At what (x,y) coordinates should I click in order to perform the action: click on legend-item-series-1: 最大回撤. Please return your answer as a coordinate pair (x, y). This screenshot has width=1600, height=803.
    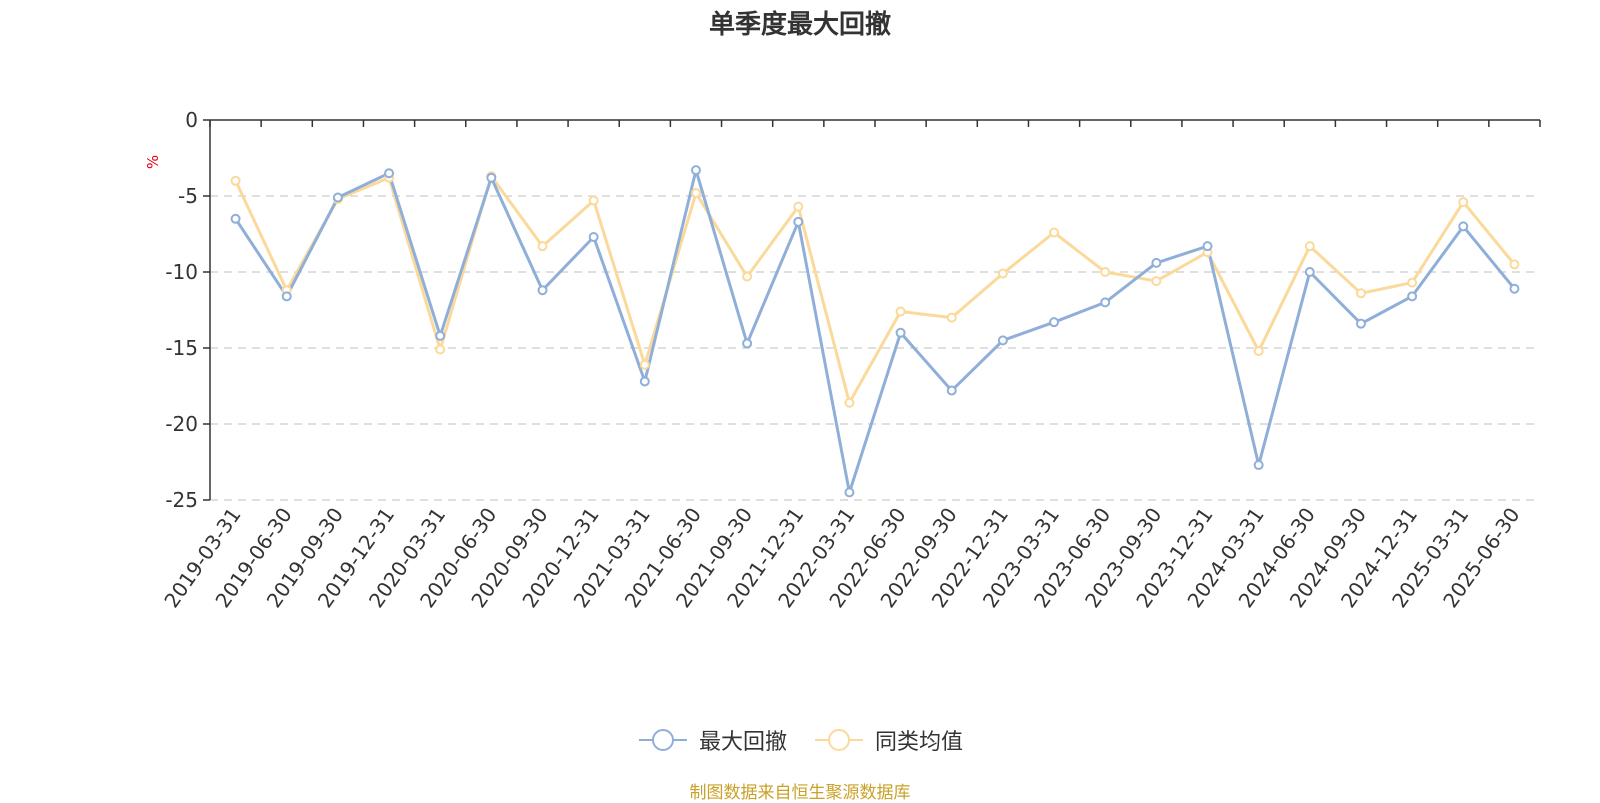
    Looking at the image, I should click on (712, 740).